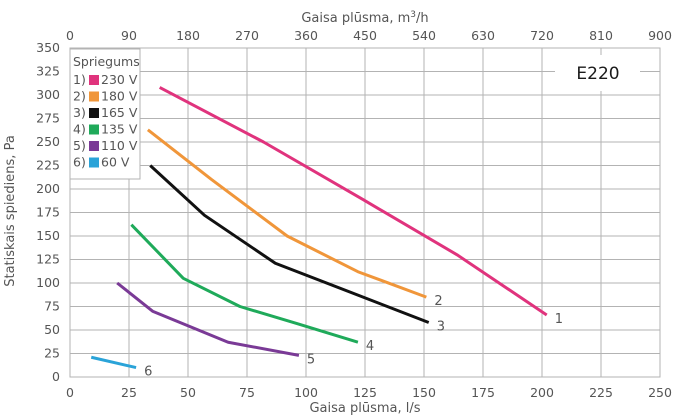 The height and width of the screenshot is (416, 675). What do you see at coordinates (483, 392) in the screenshot?
I see `x-tick-label: 175` at bounding box center [483, 392].